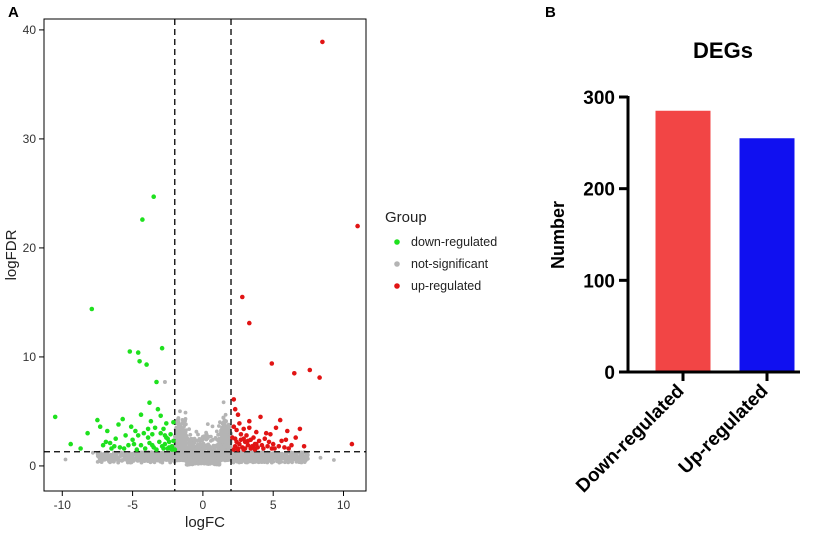 The width and height of the screenshot is (829, 545). Describe the element at coordinates (724, 430) in the screenshot. I see `bar-category-label: Up-regulated` at that location.